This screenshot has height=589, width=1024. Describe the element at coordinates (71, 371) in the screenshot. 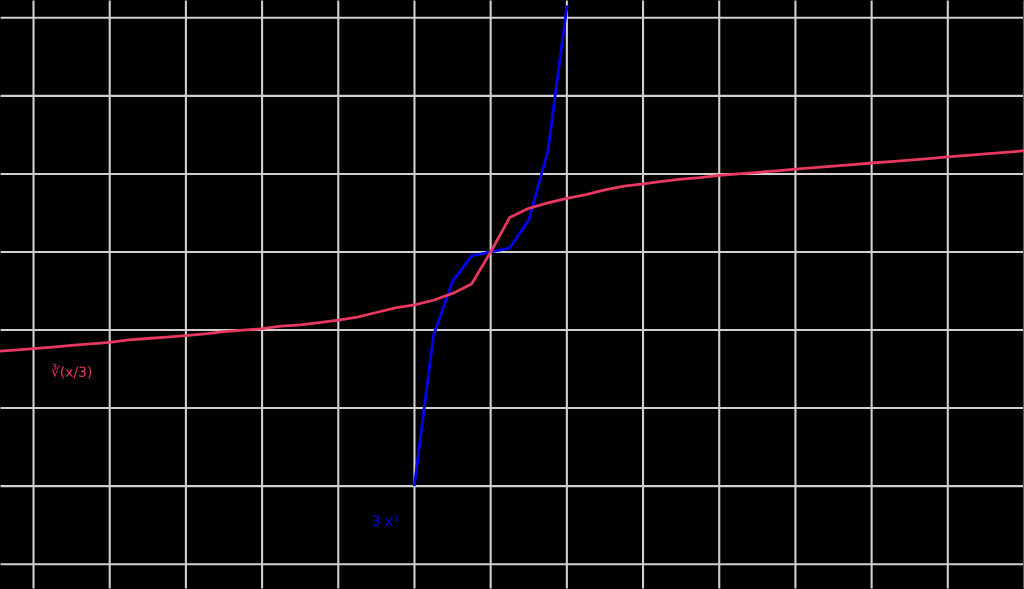

I see `annotation: ∛(x/3)` at that location.